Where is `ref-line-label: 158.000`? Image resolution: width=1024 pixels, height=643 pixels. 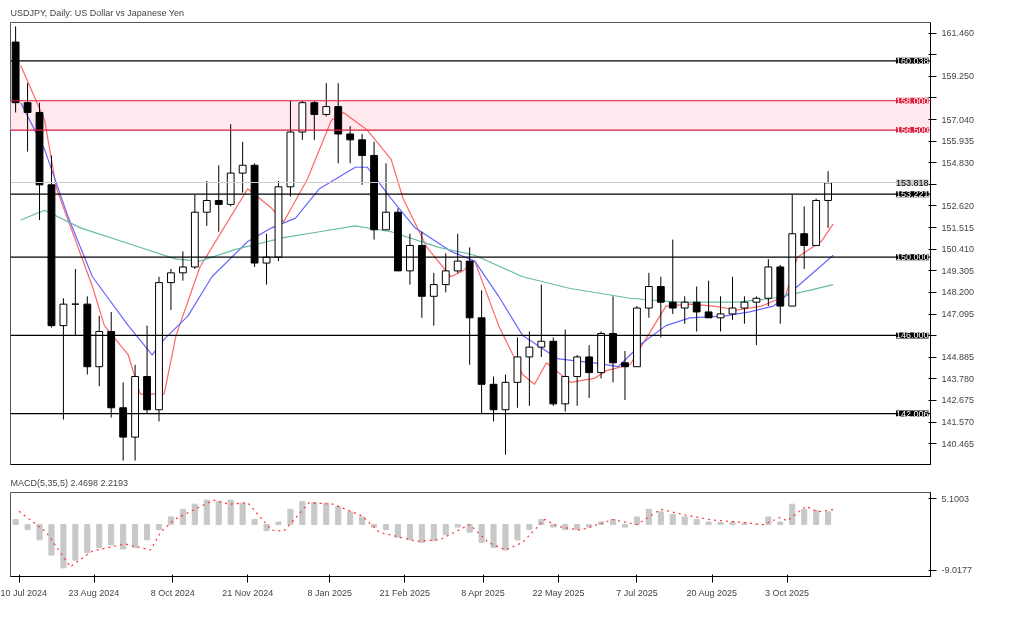
ref-line-label: 158.000 is located at coordinates (912, 100).